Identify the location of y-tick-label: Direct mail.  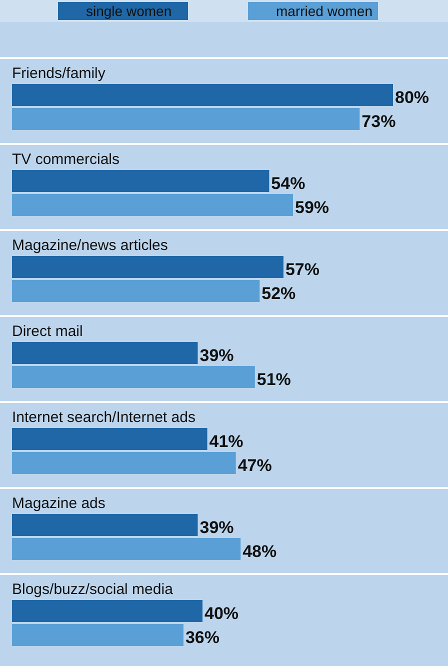
(47, 331).